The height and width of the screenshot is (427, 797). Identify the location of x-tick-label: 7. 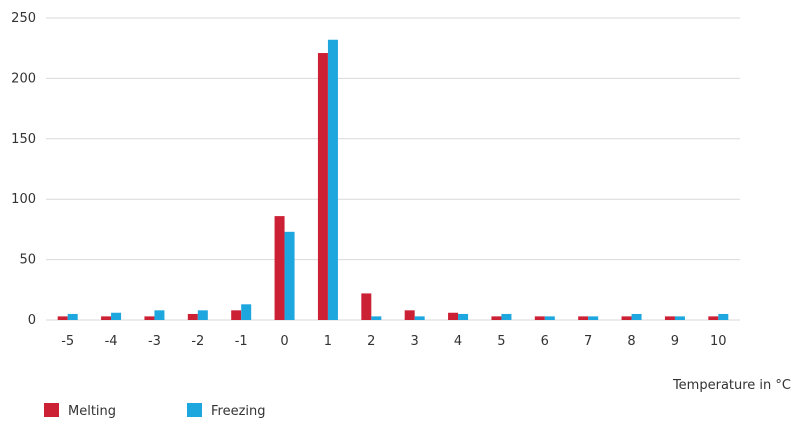
(588, 341).